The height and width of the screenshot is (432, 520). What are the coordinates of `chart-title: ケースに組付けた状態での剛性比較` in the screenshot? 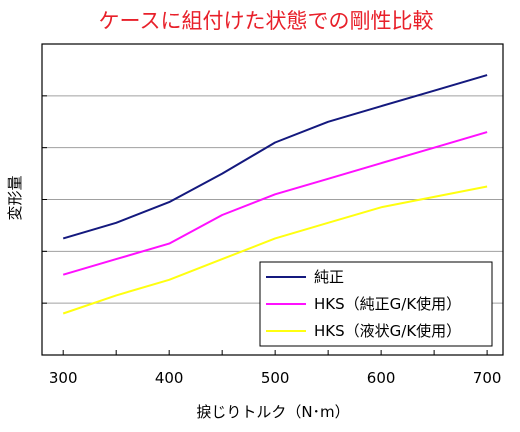 It's located at (266, 21).